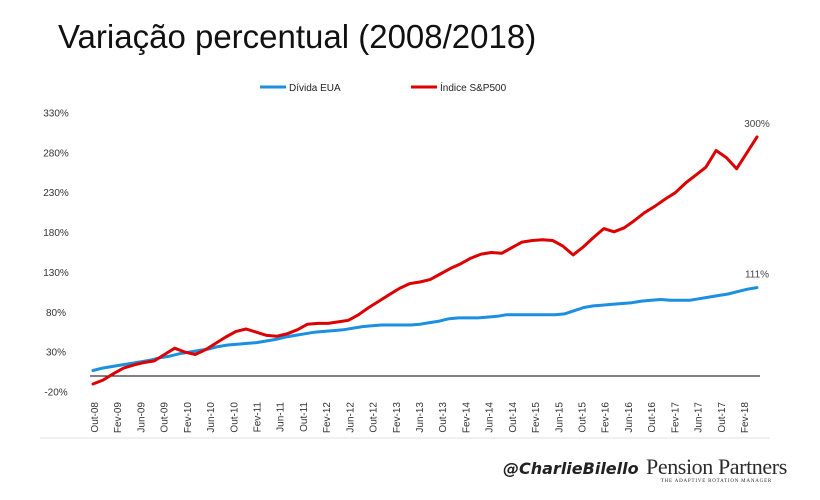 The image size is (820, 500). What do you see at coordinates (234, 417) in the screenshot?
I see `x-tick-label: Out-10` at bounding box center [234, 417].